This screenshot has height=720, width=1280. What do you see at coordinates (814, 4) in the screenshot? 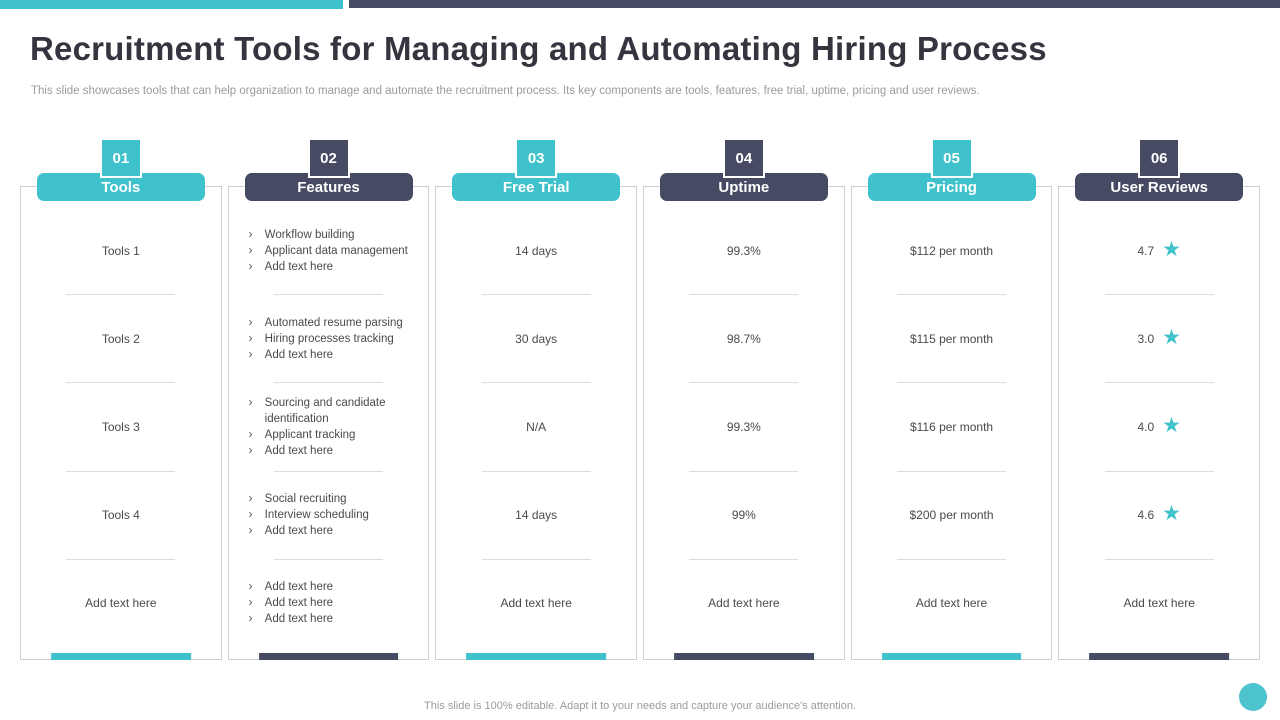
I see `top-accent-navy-segment` at bounding box center [814, 4].